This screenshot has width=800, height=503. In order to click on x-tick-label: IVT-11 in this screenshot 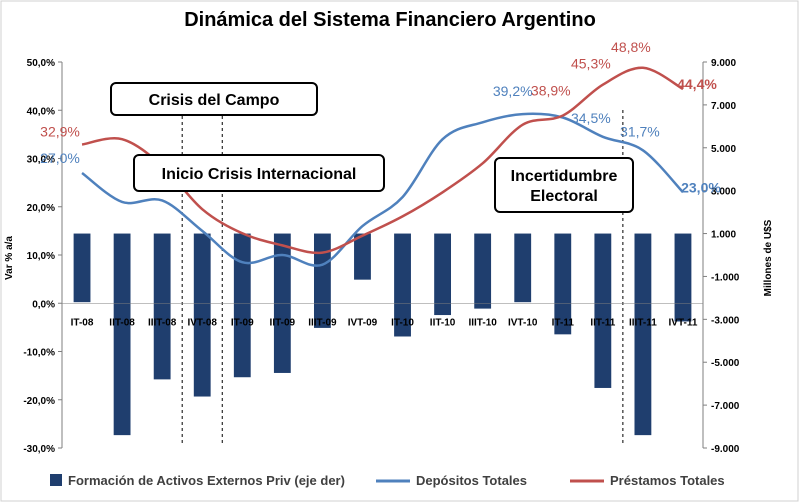, I will do `click(683, 322)`.